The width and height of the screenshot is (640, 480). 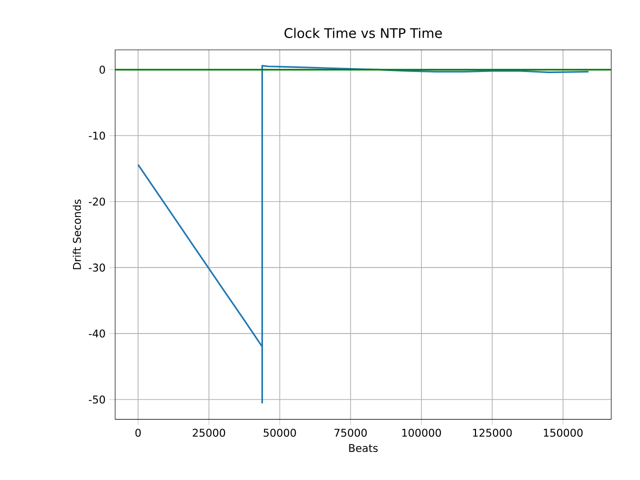 I want to click on y-tick-label: 0, so click(x=102, y=70).